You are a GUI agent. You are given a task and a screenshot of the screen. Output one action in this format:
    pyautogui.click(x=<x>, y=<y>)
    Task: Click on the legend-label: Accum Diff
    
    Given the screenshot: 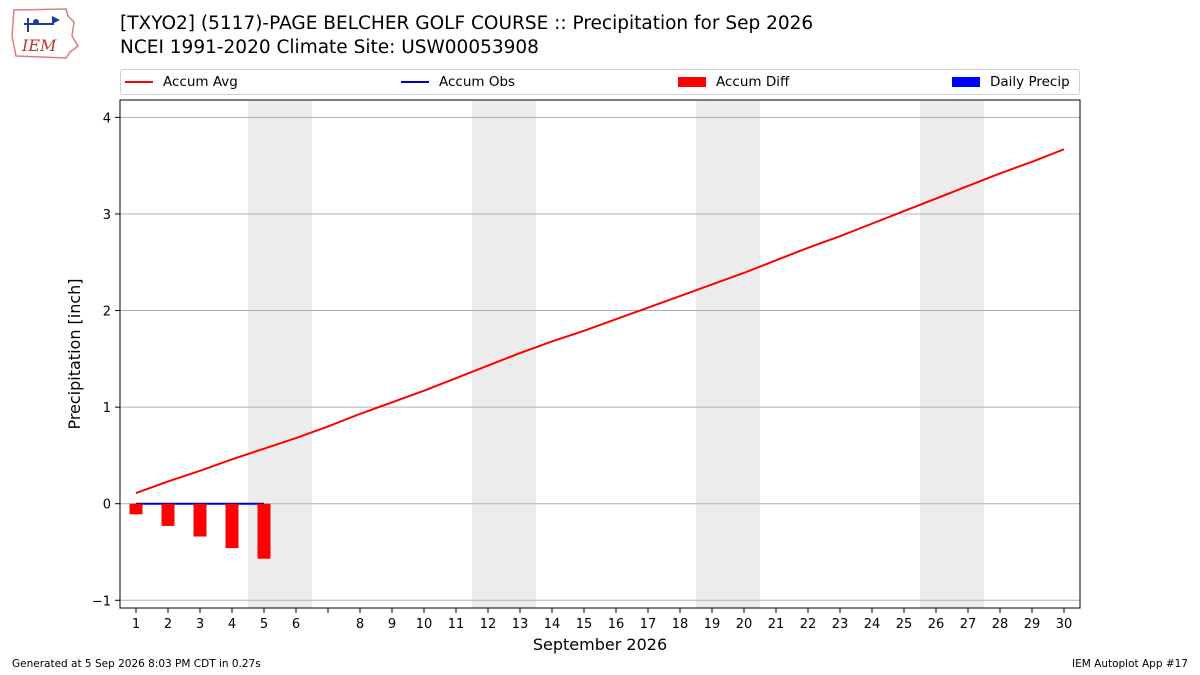 What is the action you would take?
    pyautogui.click(x=753, y=82)
    